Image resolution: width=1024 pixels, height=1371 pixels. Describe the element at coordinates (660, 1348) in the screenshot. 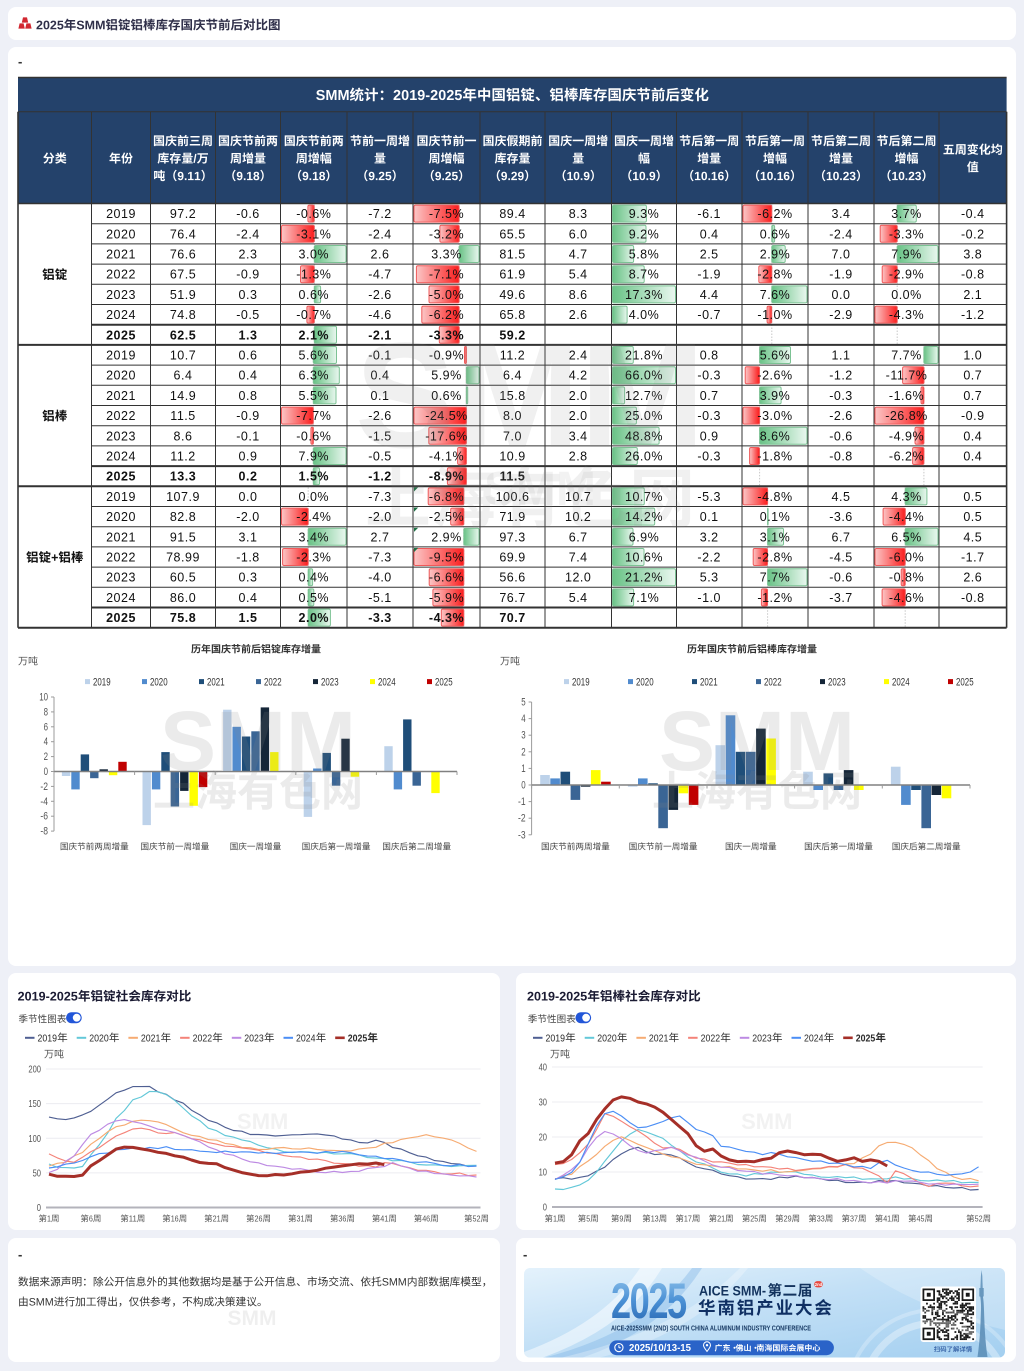

I see `svg-text: 2025/10/13-15` at that location.